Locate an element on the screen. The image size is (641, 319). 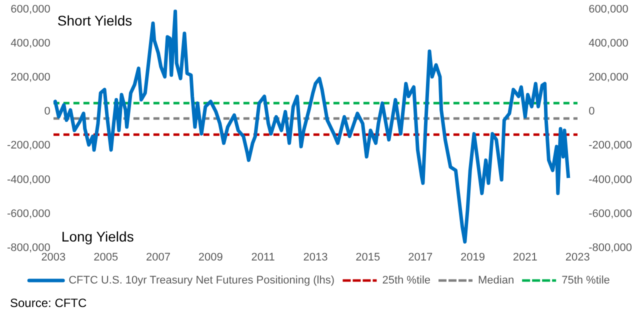
legend-label: 25th %tile is located at coordinates (406, 280).